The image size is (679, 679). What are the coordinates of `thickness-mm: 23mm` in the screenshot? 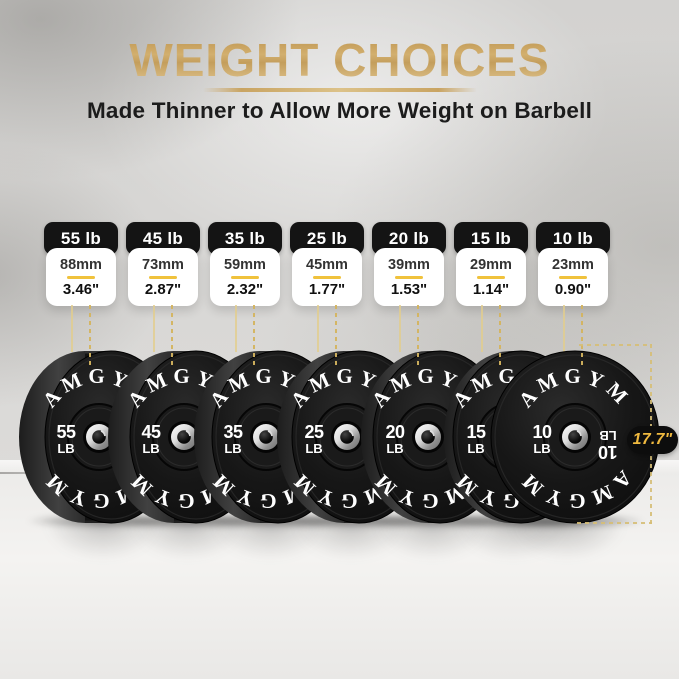 It's located at (573, 265).